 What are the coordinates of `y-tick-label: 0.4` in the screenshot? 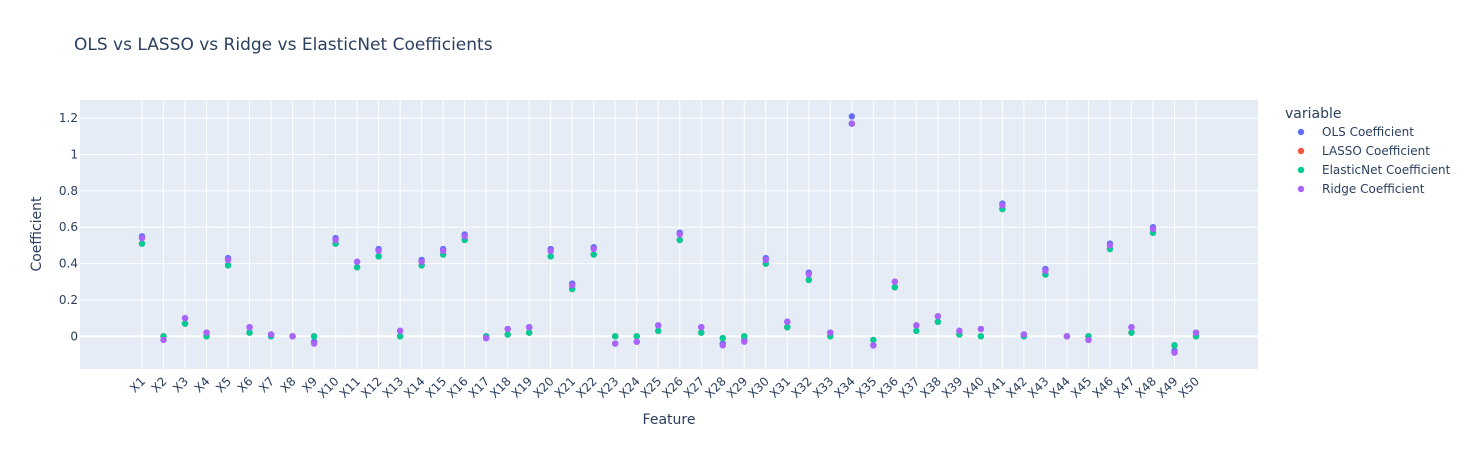 It's located at (68, 264).